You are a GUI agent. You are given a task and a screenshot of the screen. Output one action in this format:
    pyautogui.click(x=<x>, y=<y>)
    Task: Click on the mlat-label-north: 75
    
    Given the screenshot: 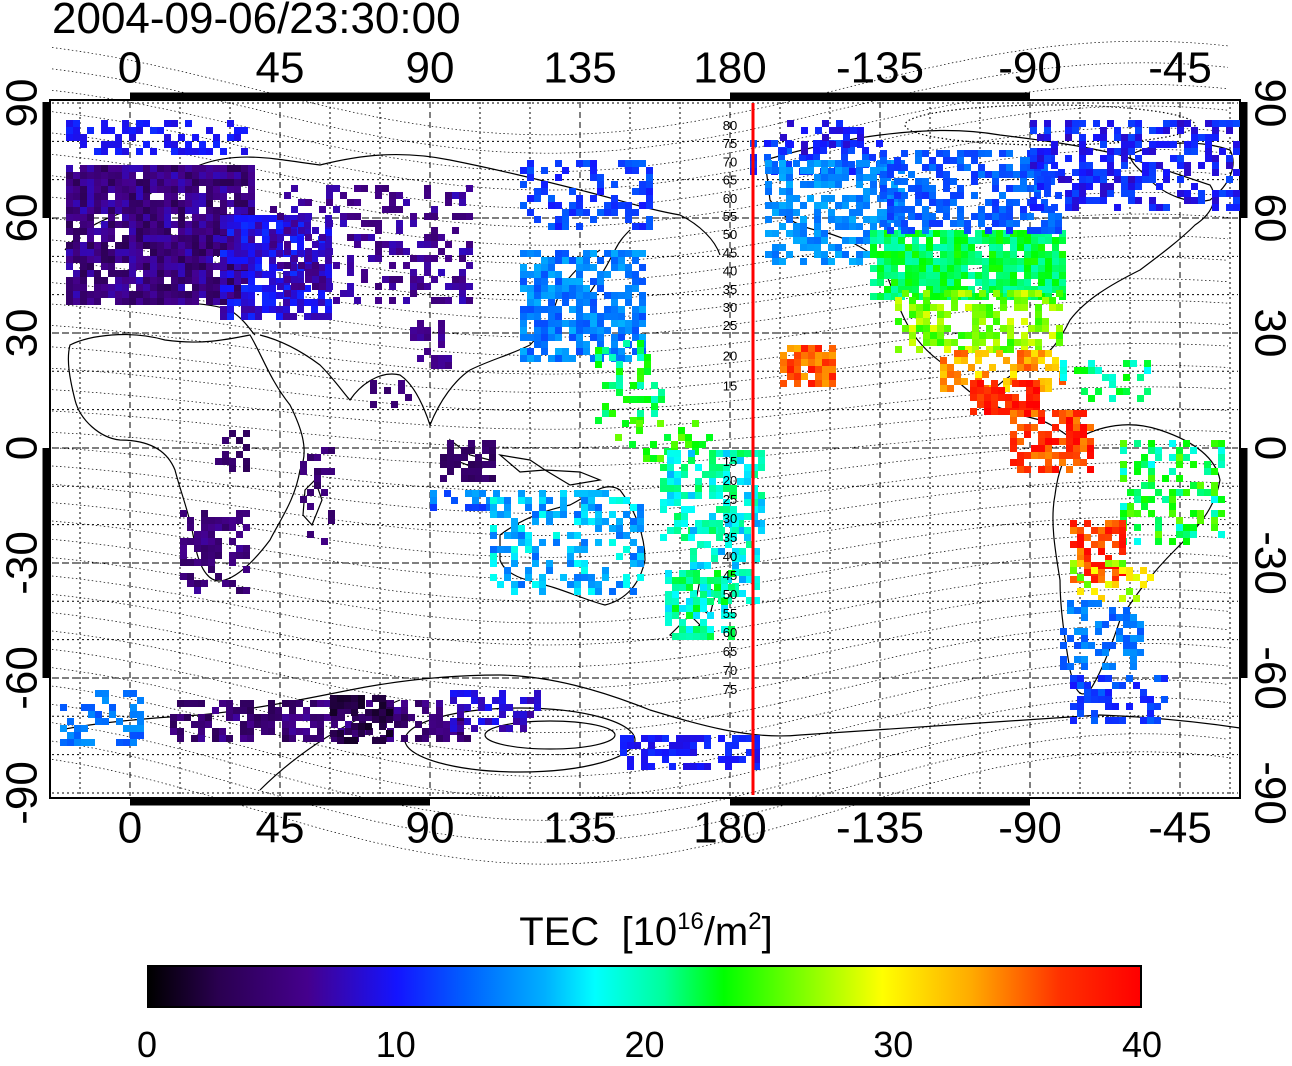 What is the action you would take?
    pyautogui.click(x=730, y=143)
    